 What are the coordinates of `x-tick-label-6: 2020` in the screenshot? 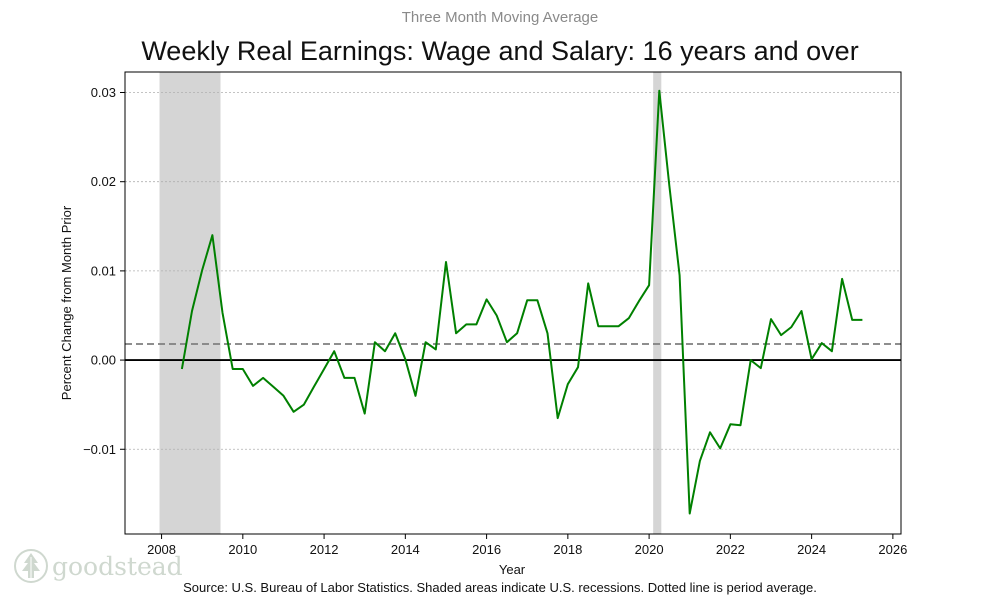 It's located at (649, 549).